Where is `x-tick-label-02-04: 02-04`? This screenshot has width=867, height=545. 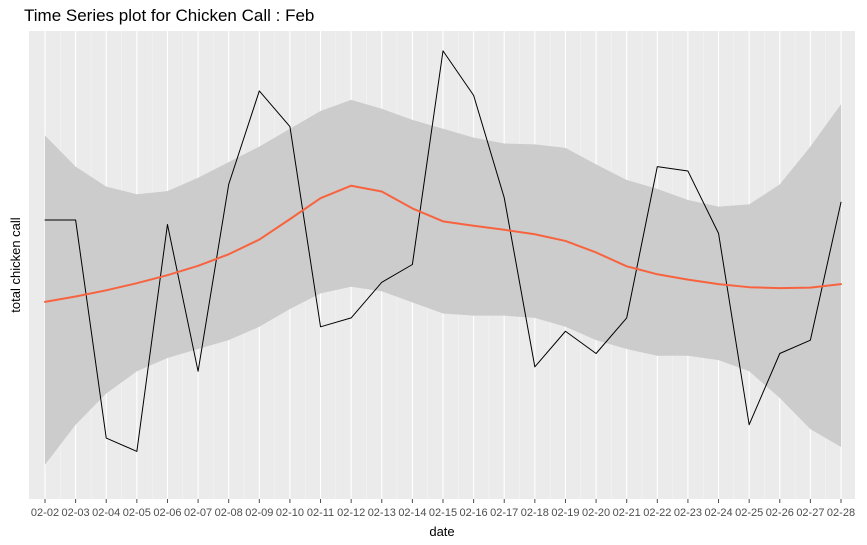
x-tick-label-02-04: 02-04 is located at coordinates (106, 513).